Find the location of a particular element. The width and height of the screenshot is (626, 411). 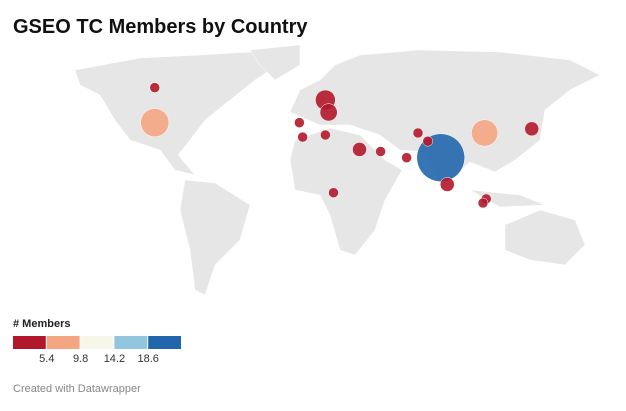

legend-tick-label: 18.6 is located at coordinates (147, 359).